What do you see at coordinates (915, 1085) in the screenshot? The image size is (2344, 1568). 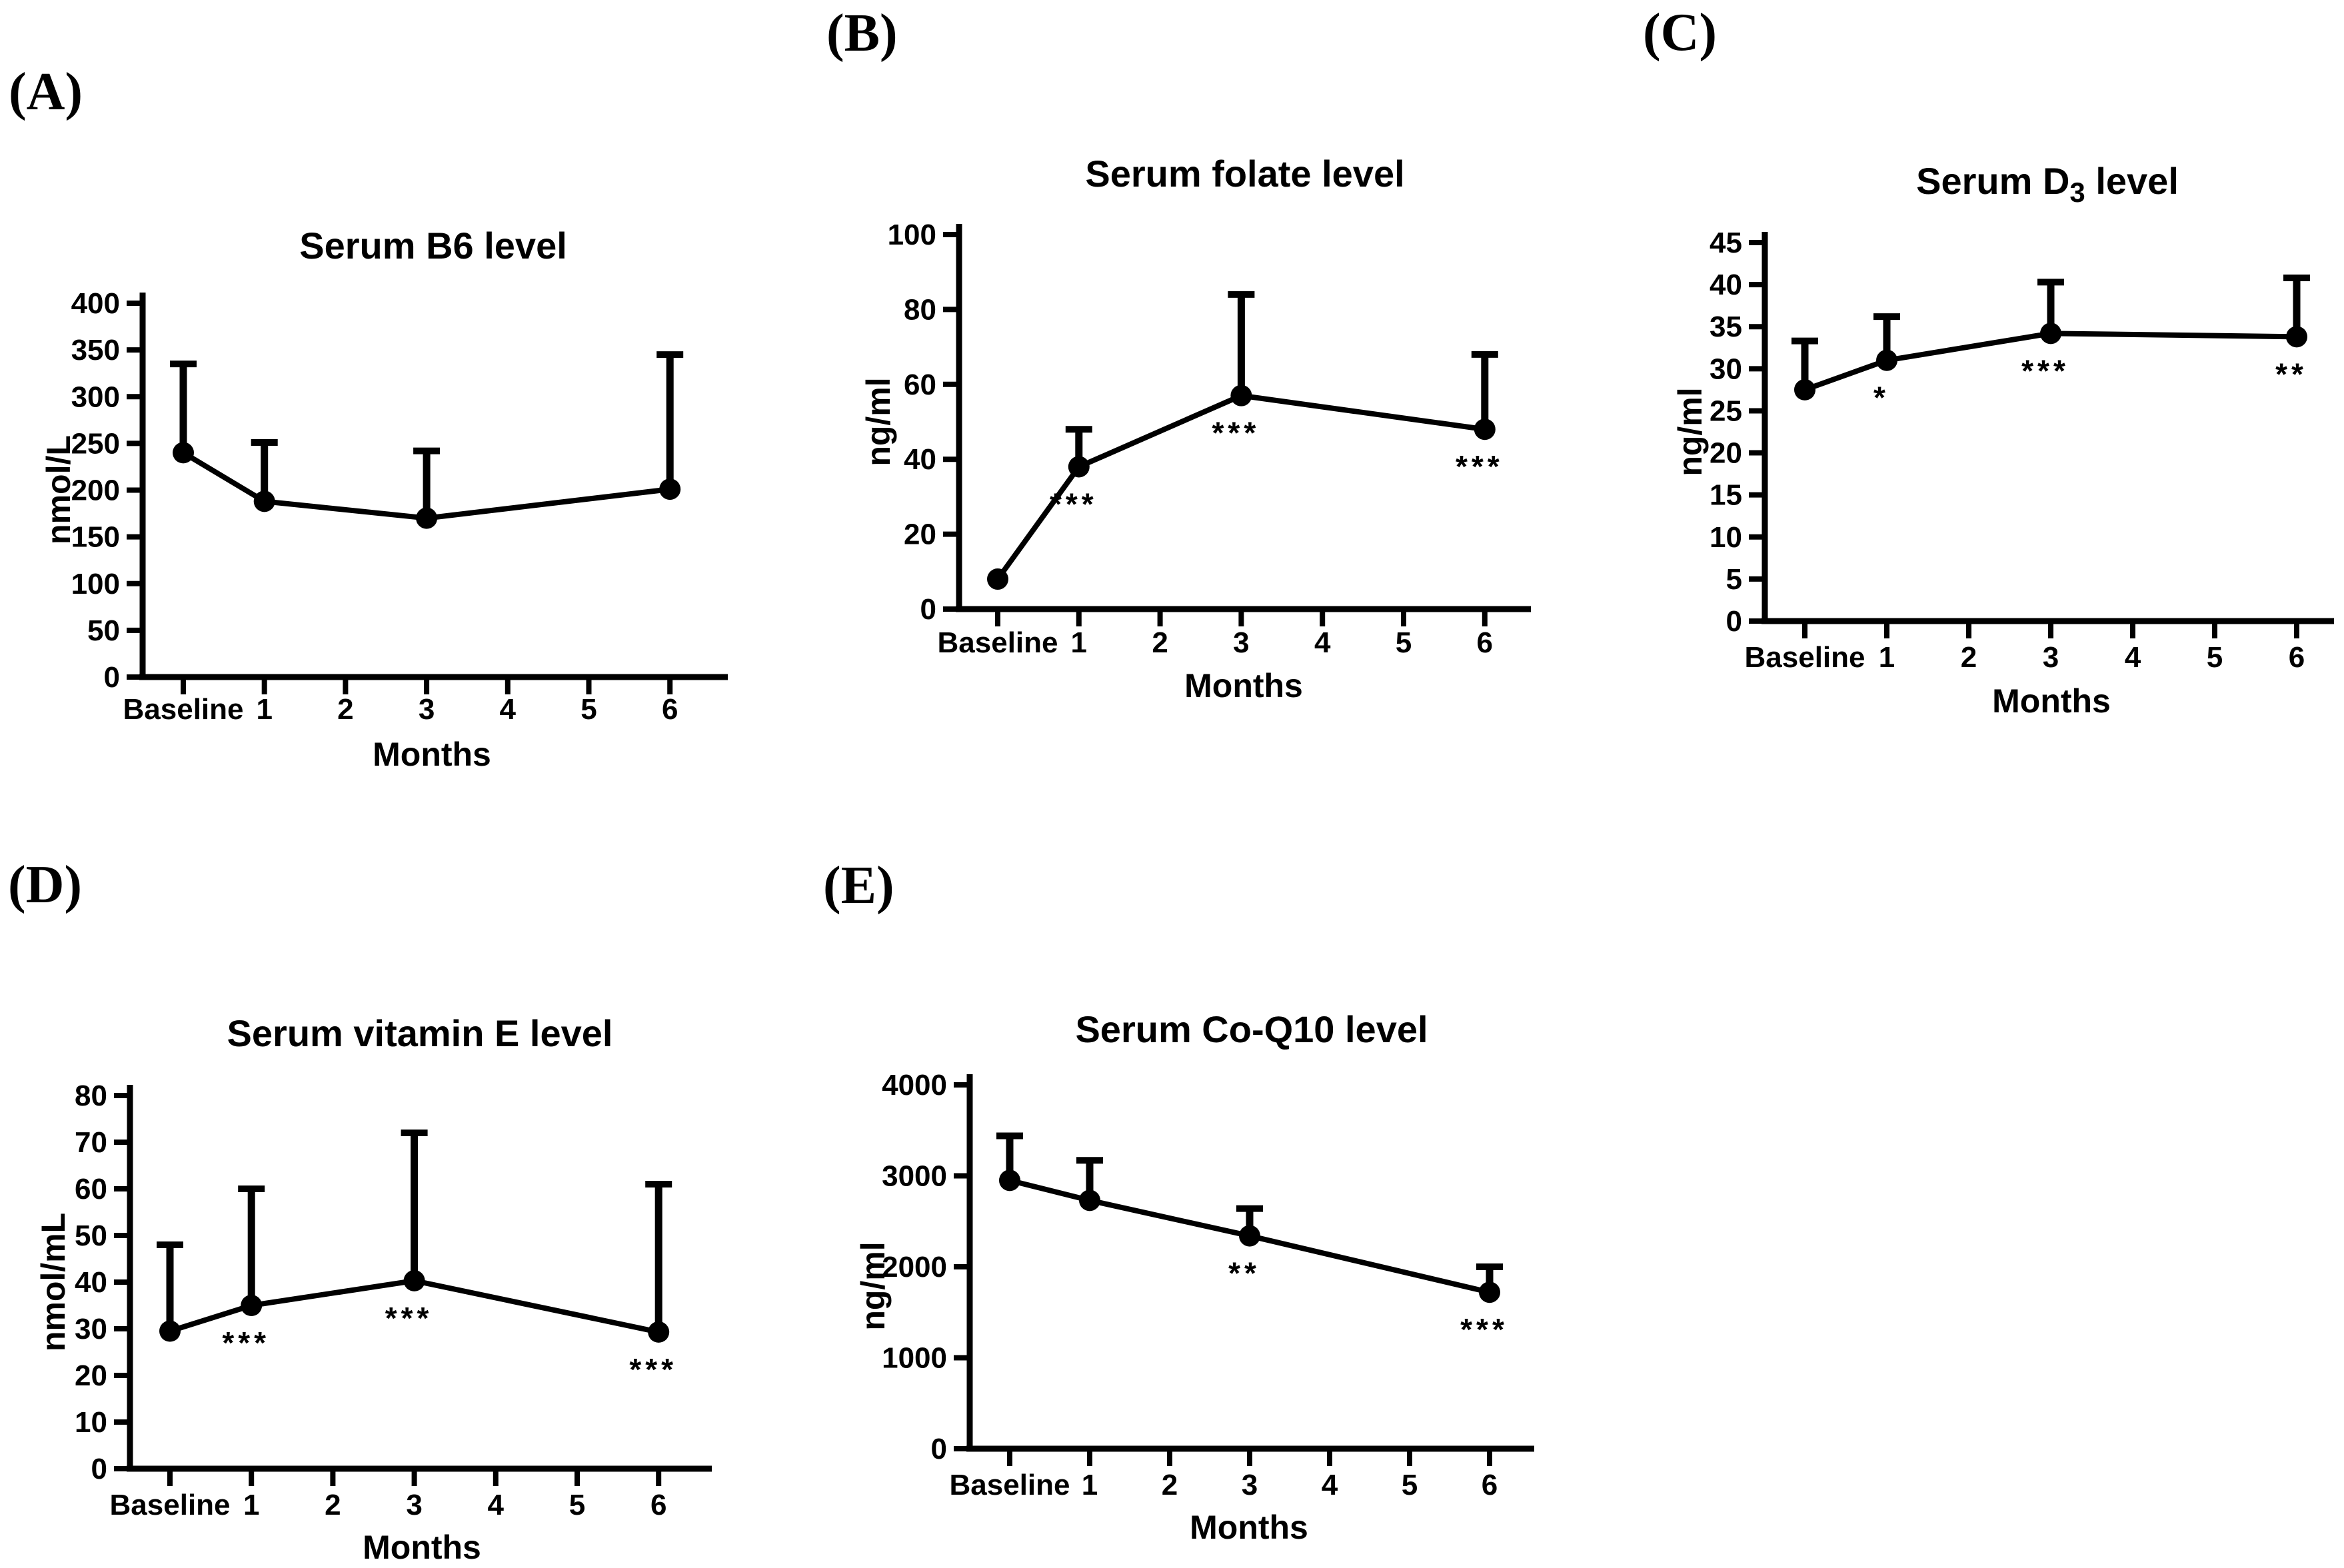 I see `y-tick-label: 4000` at bounding box center [915, 1085].